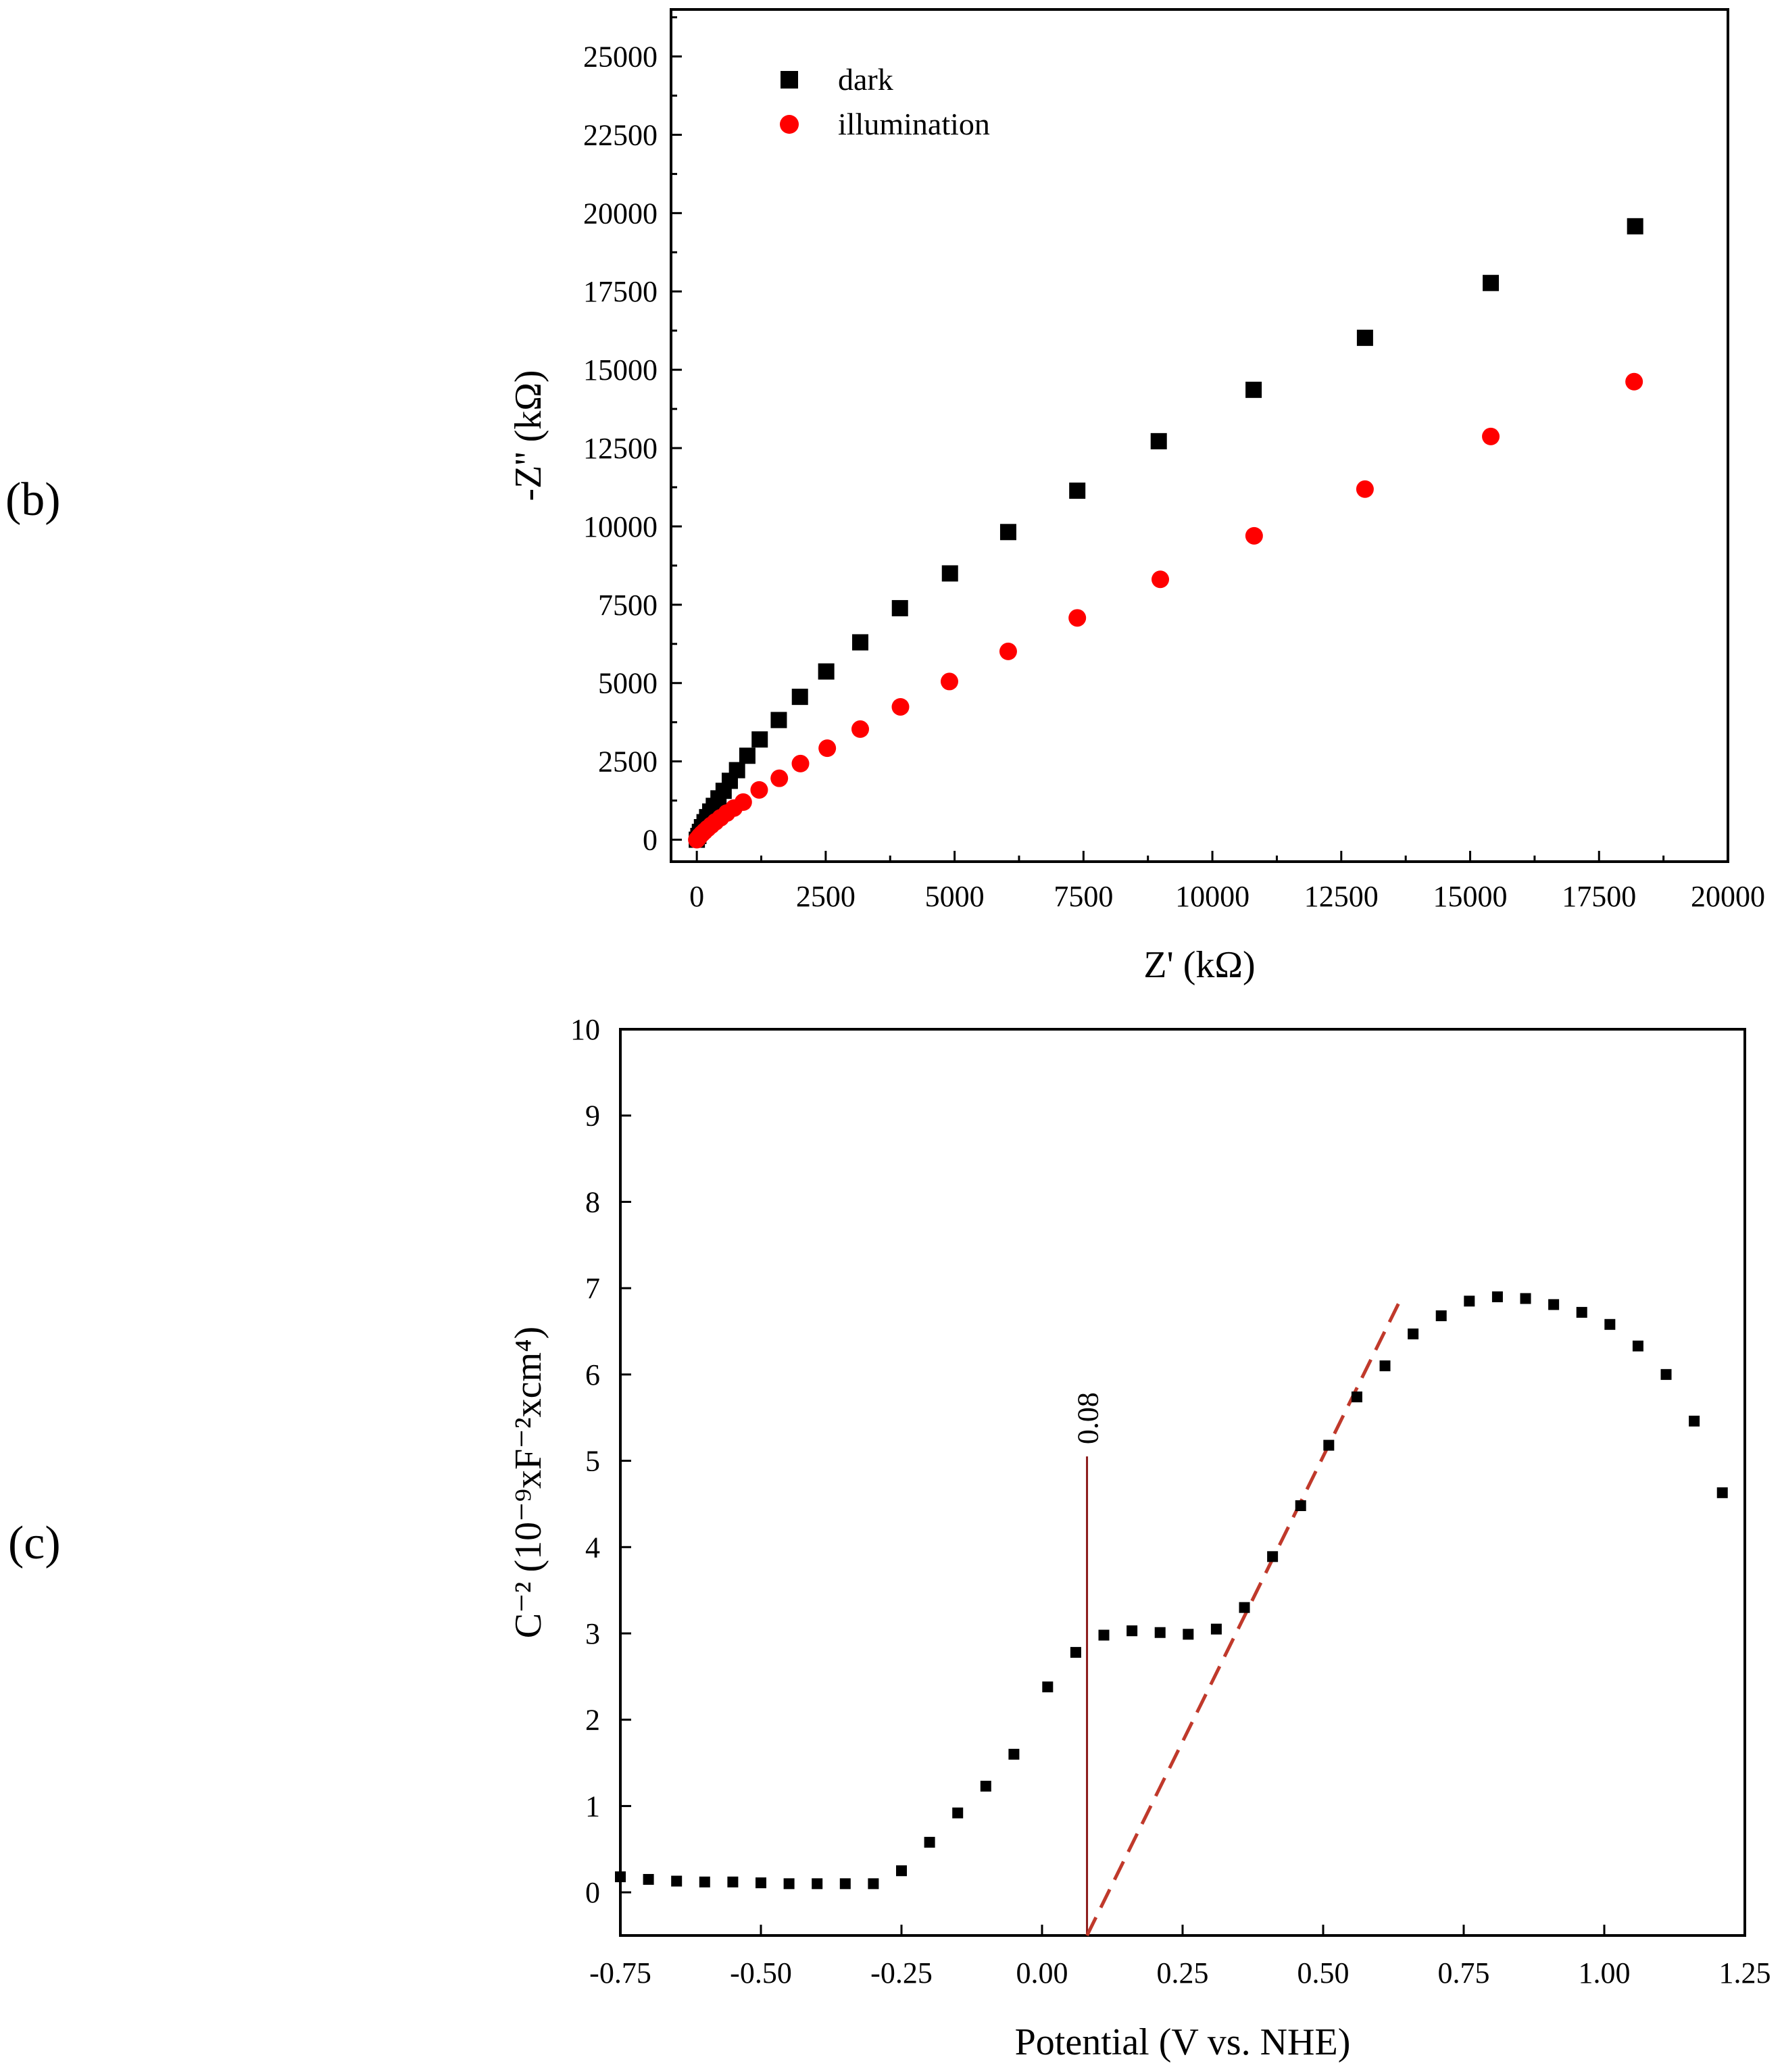  Describe the element at coordinates (1728, 896) in the screenshot. I see `x-tick-label: 20000` at that location.